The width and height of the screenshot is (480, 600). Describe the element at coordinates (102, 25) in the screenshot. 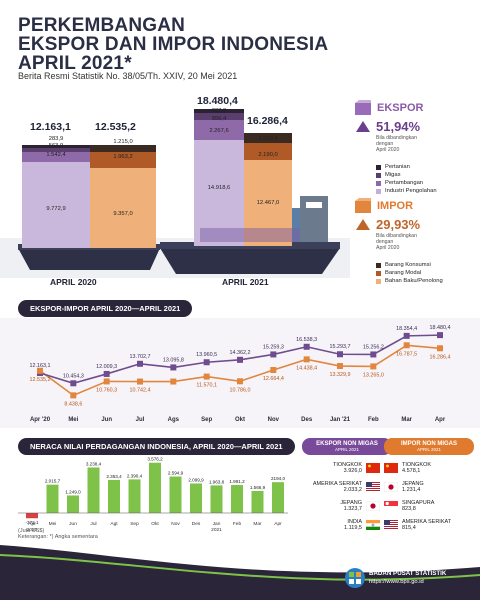

I see `title-line-1: PERKEMBANGAN` at that location.